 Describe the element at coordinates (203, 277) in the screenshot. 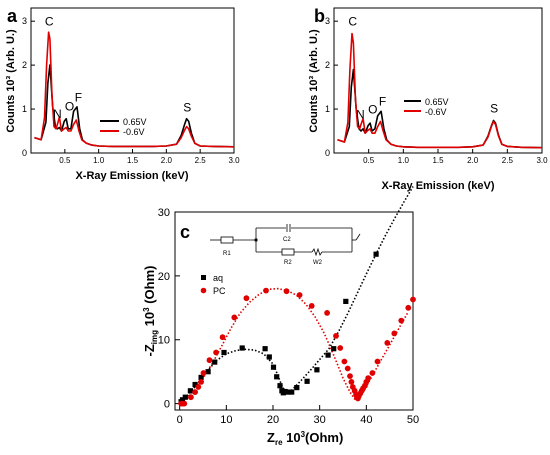

I see `legend-marker-aq` at that location.